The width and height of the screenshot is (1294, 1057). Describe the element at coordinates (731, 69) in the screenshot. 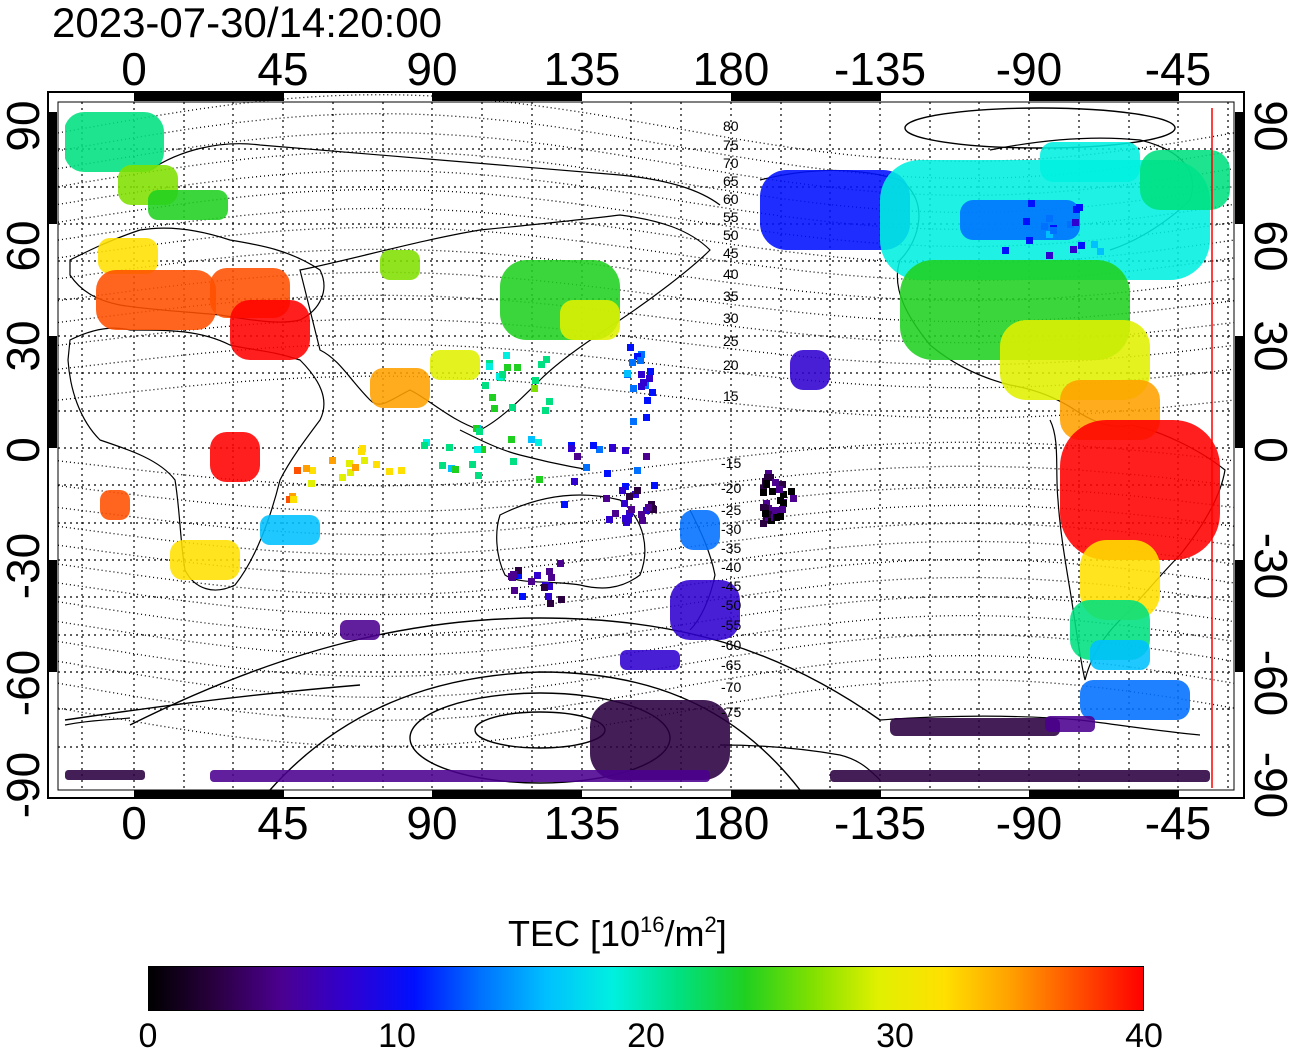

I see `top-lon-tick: 180` at that location.